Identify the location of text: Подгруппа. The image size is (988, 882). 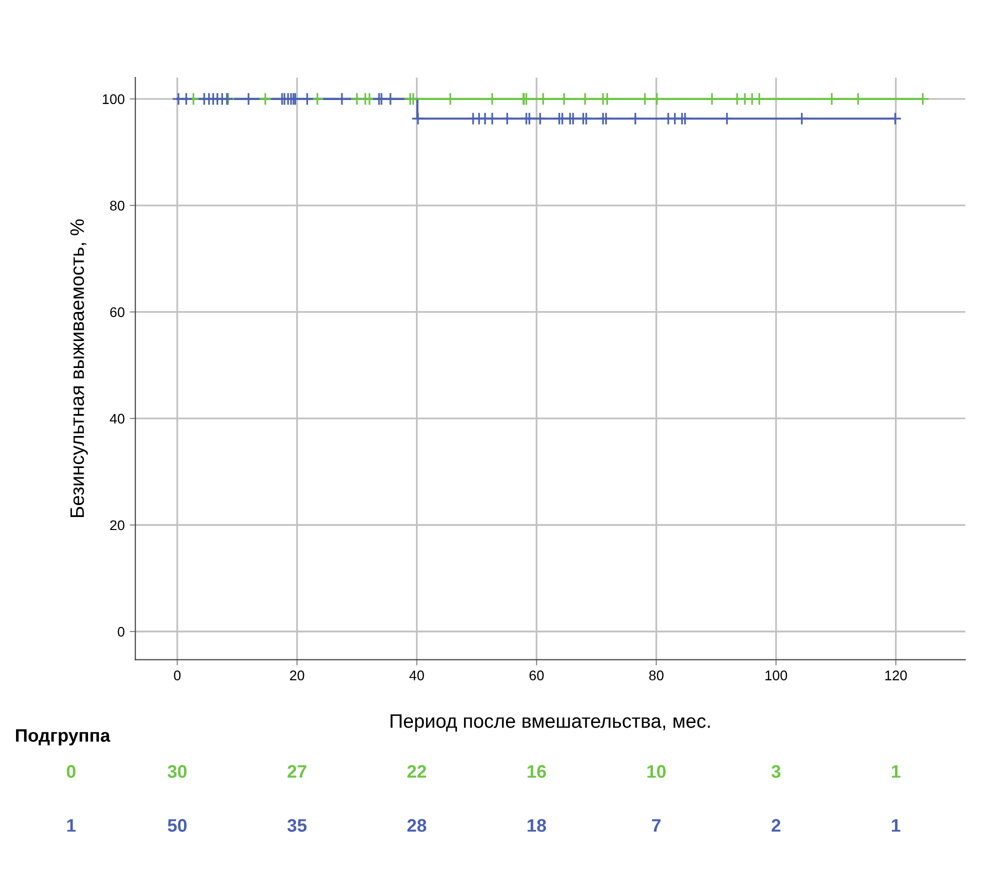
(63, 737).